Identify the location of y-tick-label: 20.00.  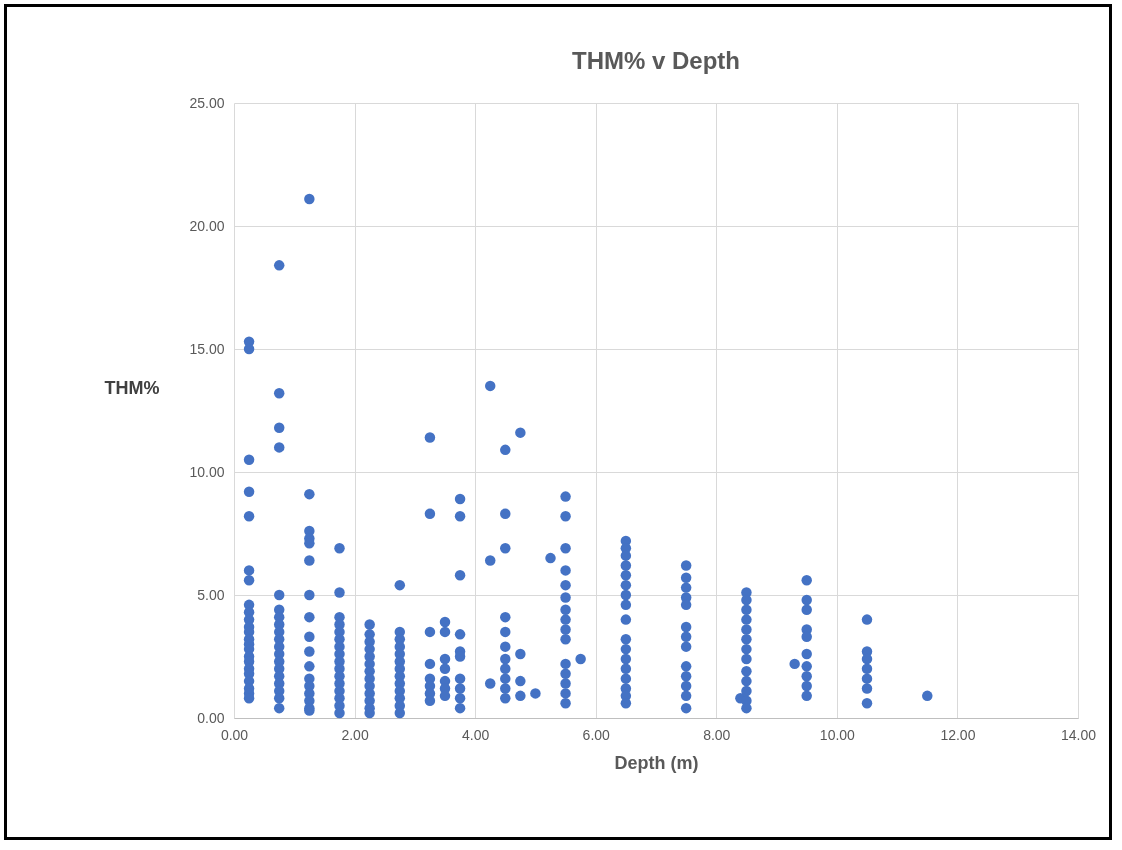
(207, 225).